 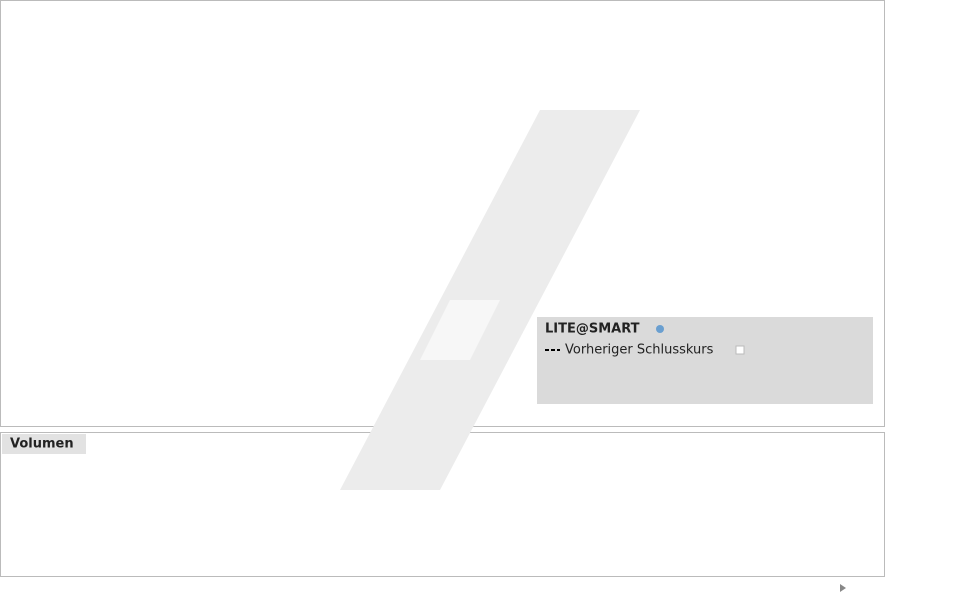 What do you see at coordinates (460, 330) in the screenshot?
I see `watermark-cut` at bounding box center [460, 330].